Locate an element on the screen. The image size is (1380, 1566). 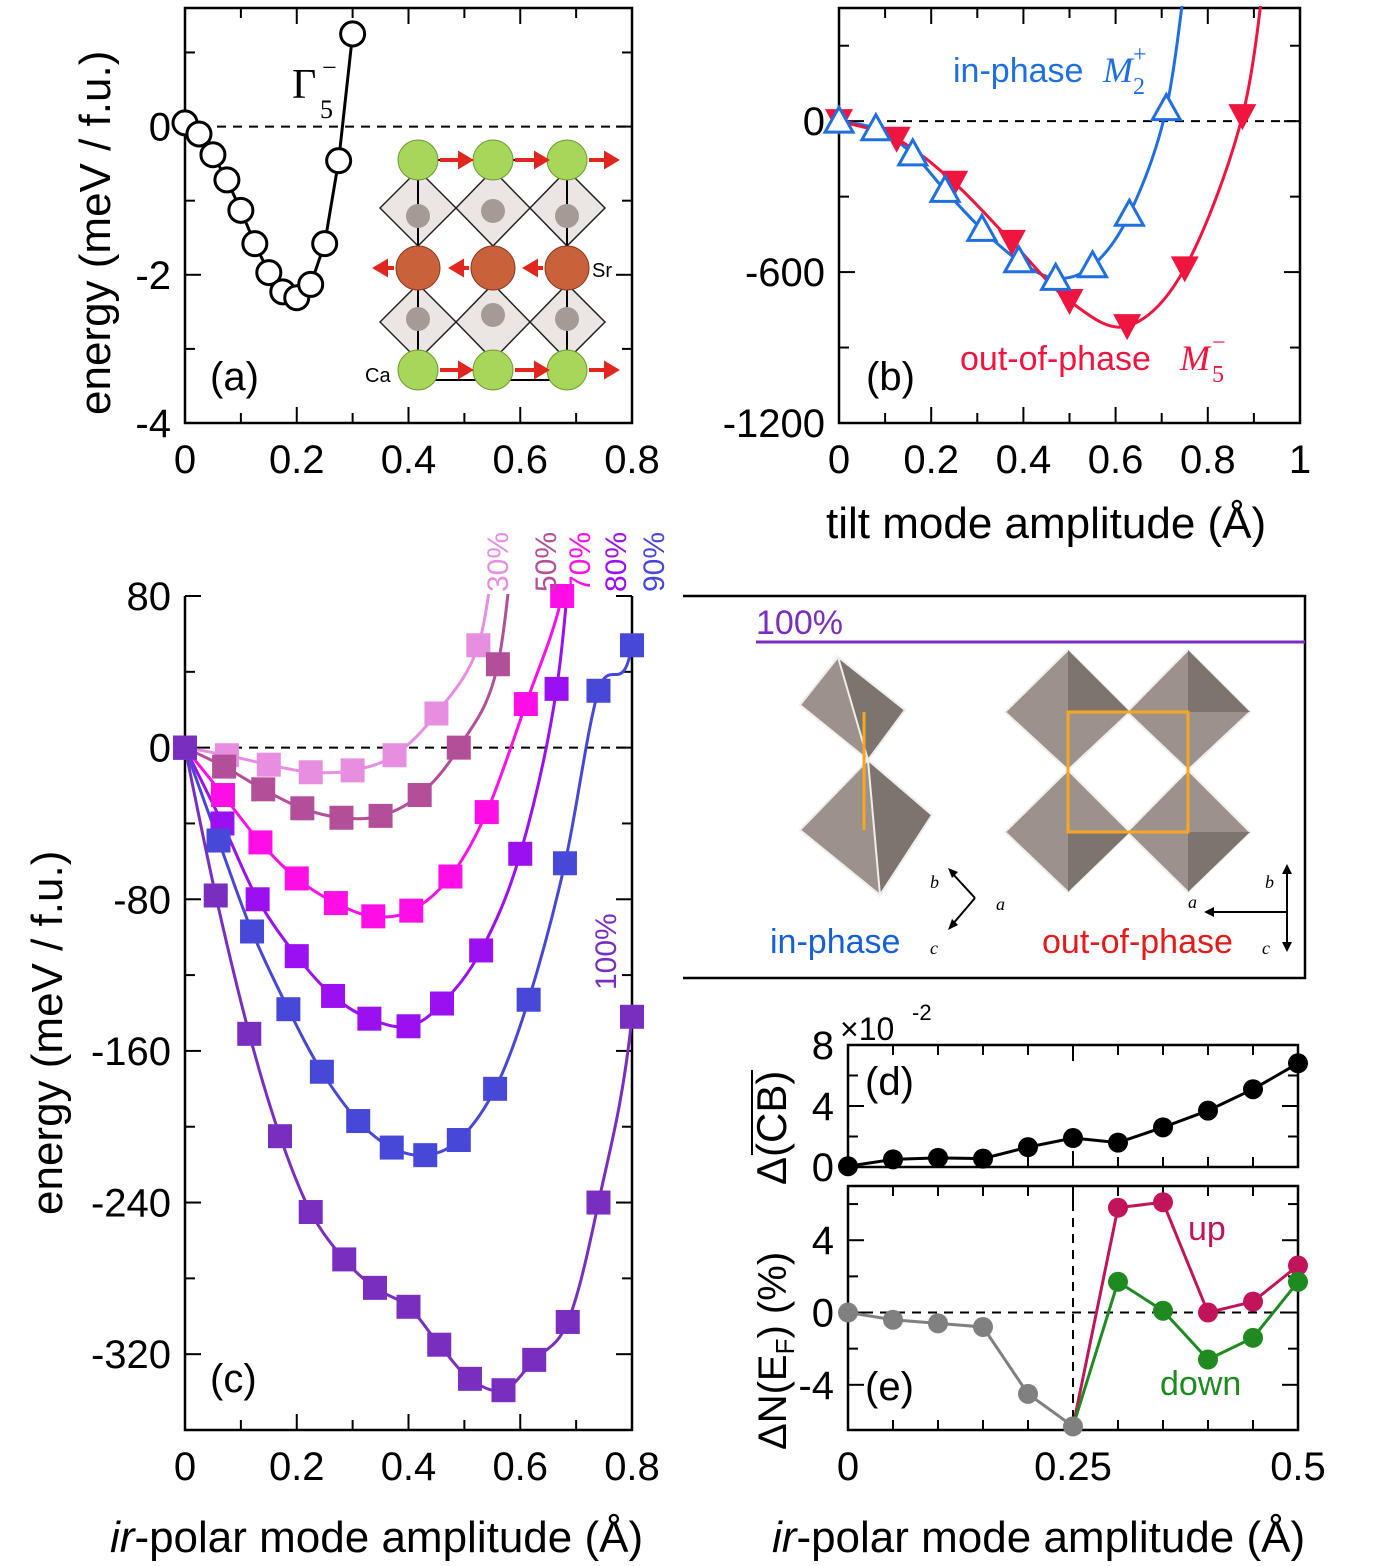
y-tick-label: -80 is located at coordinates (142, 900).